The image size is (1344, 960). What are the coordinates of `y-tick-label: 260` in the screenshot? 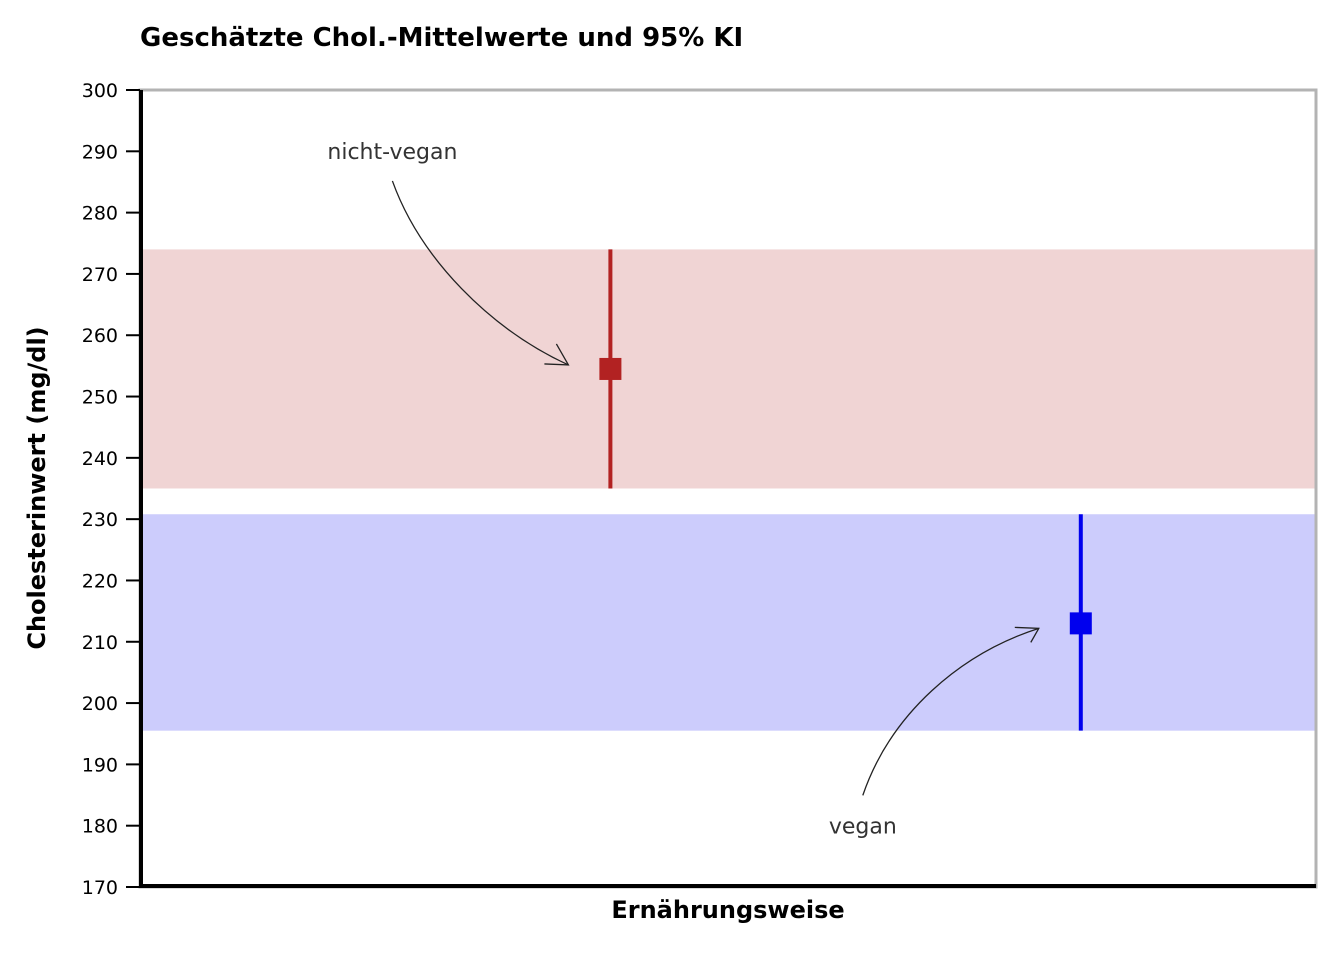 It's located at (100, 336).